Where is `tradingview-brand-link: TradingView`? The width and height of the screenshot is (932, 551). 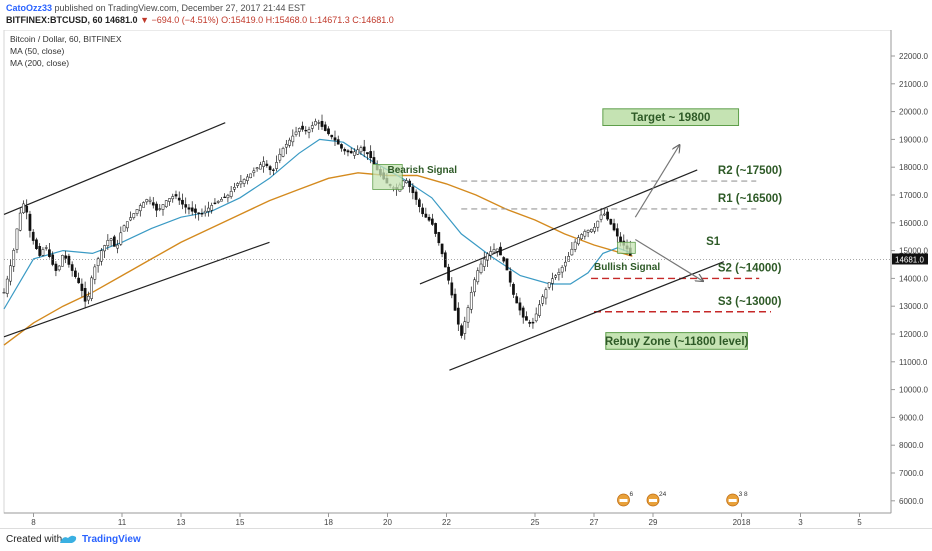
tradingview-brand-link: TradingView is located at coordinates (111, 539).